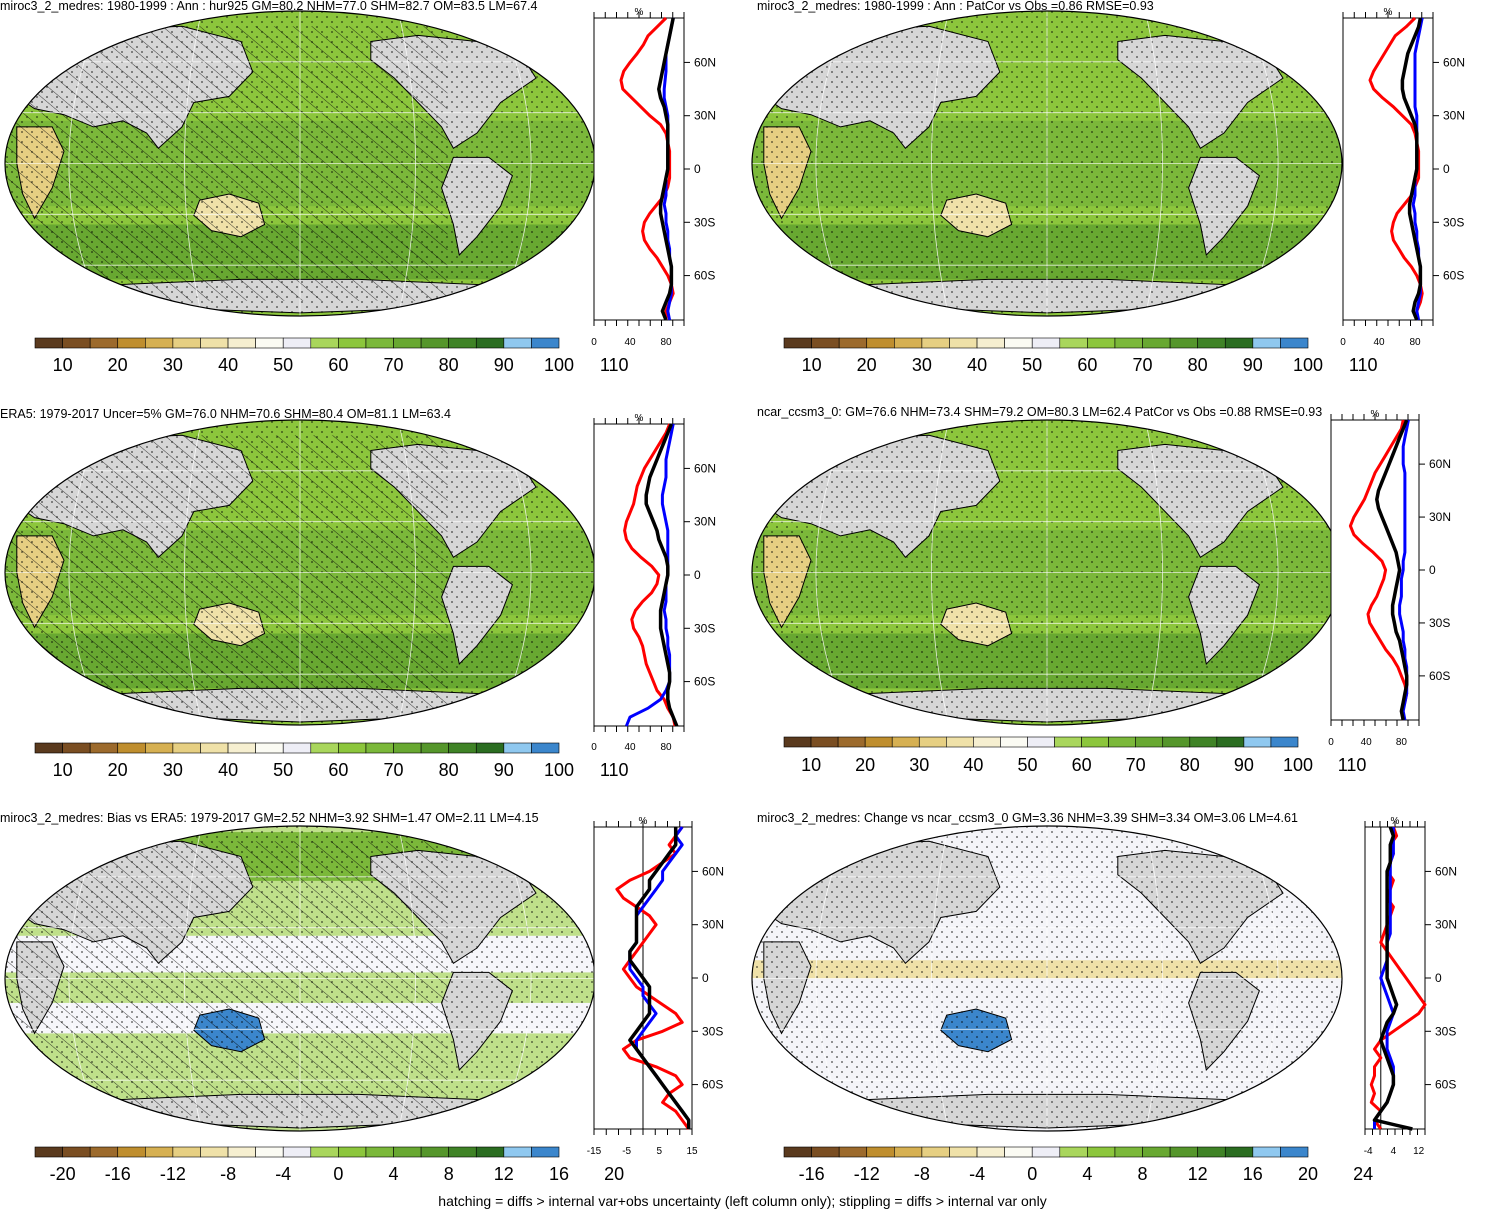 The height and width of the screenshot is (1212, 1485). Describe the element at coordinates (1244, 765) in the screenshot. I see `colorbar-label: 90` at that location.